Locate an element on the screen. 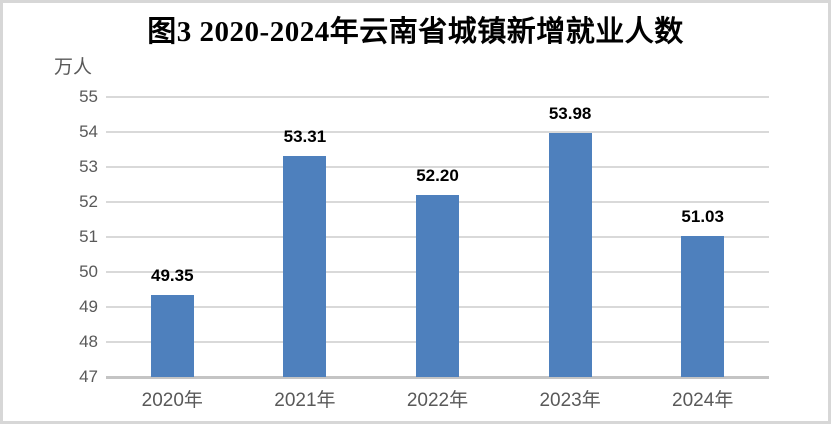  bar-value-label: 53.31 is located at coordinates (305, 137).